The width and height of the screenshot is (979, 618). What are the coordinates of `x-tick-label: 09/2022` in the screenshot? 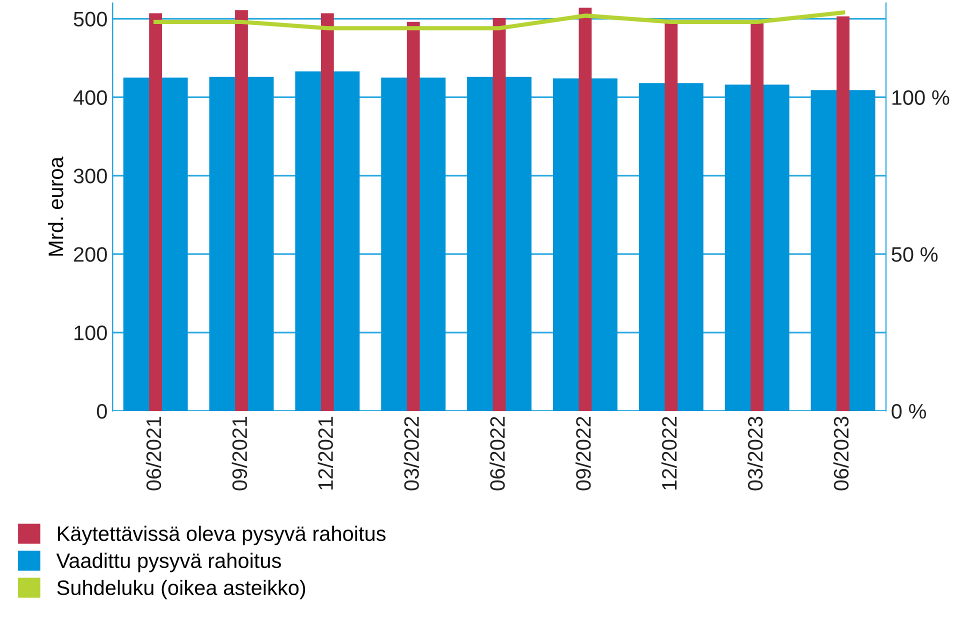 It's located at (583, 453).